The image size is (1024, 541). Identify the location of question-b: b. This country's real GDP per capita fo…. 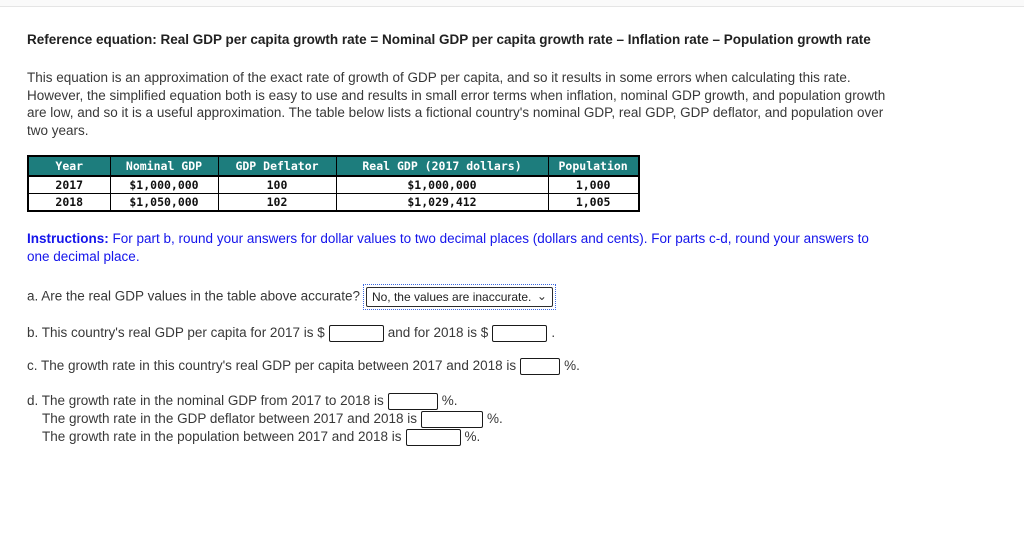
(511, 333).